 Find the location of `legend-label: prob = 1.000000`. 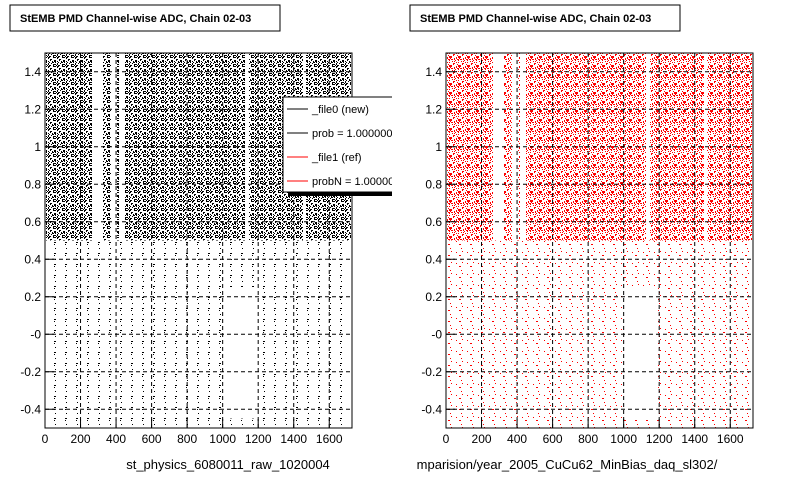

legend-label: prob = 1.000000 is located at coordinates (352, 134).